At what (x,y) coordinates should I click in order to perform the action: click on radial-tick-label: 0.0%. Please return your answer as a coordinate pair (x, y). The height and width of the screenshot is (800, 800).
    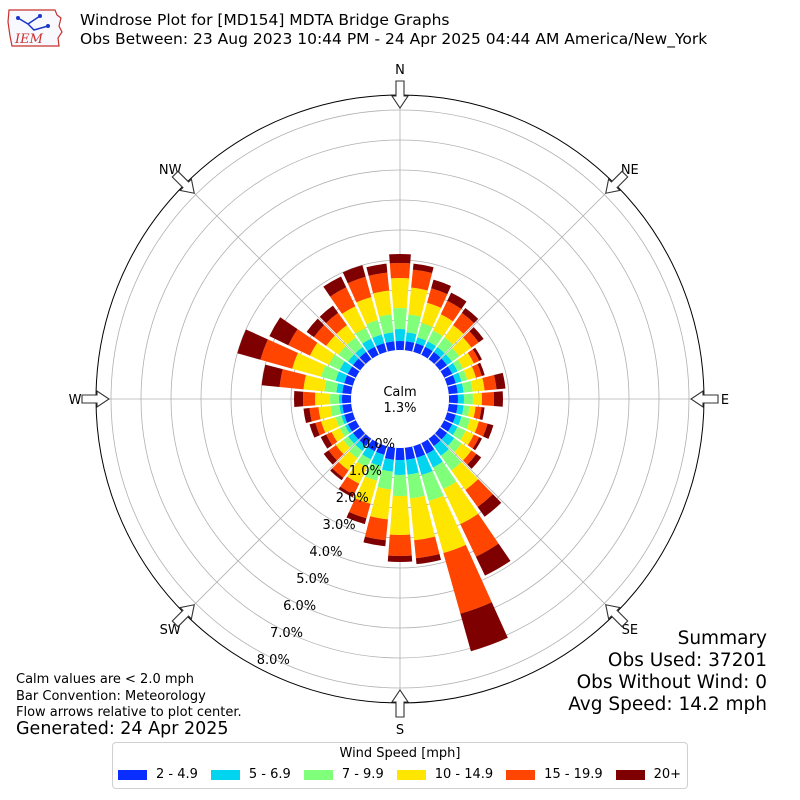
    Looking at the image, I should click on (378, 444).